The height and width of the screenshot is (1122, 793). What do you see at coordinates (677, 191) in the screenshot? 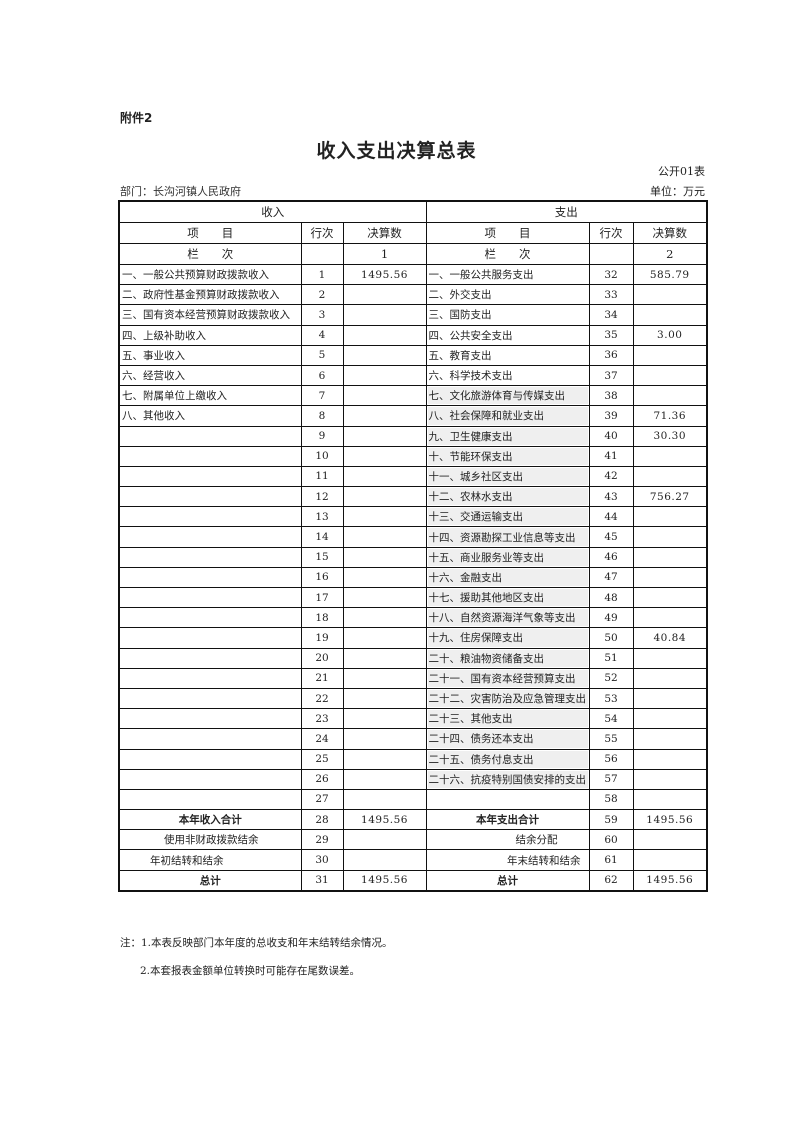
I see `unit: 单位：万元` at bounding box center [677, 191].